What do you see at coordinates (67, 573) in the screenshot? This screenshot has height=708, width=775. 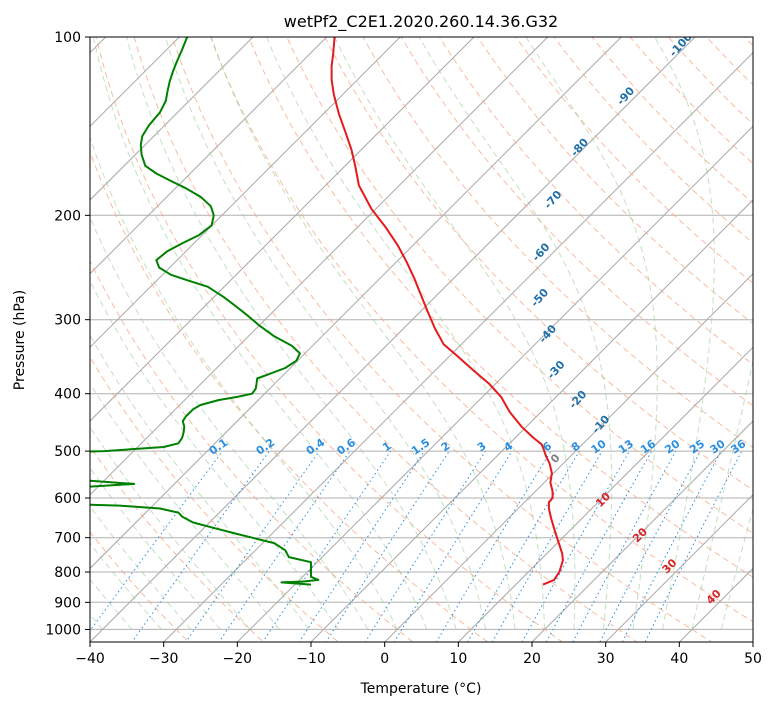 I see `y-tick-label: 800` at bounding box center [67, 573].